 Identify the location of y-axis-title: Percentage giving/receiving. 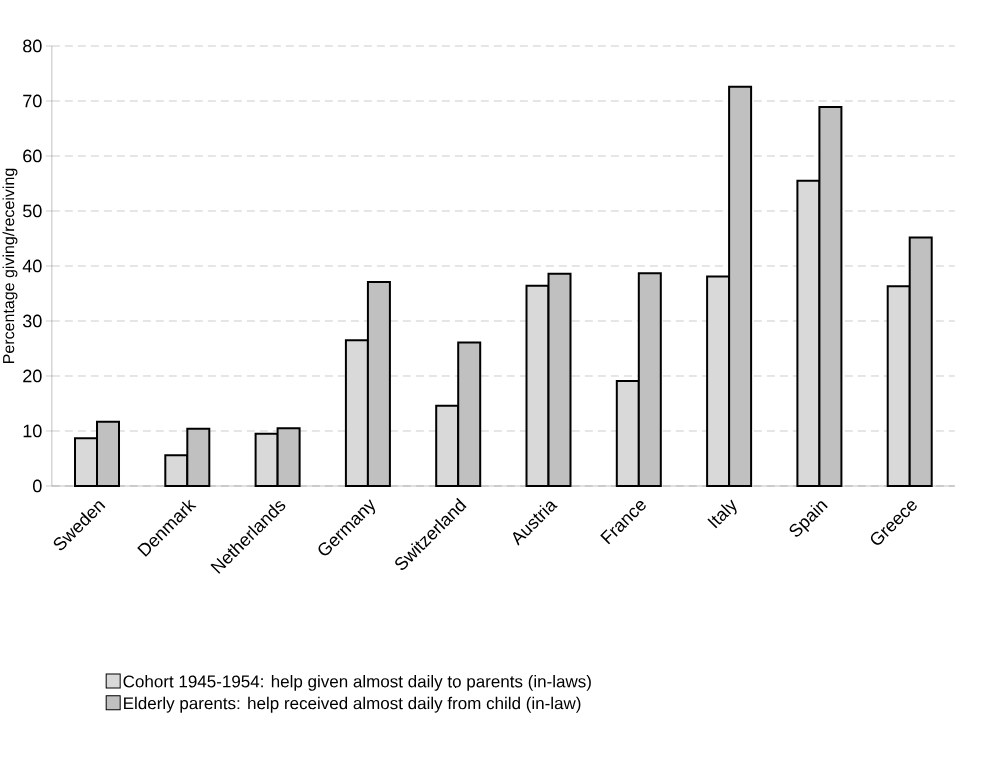
(10, 265).